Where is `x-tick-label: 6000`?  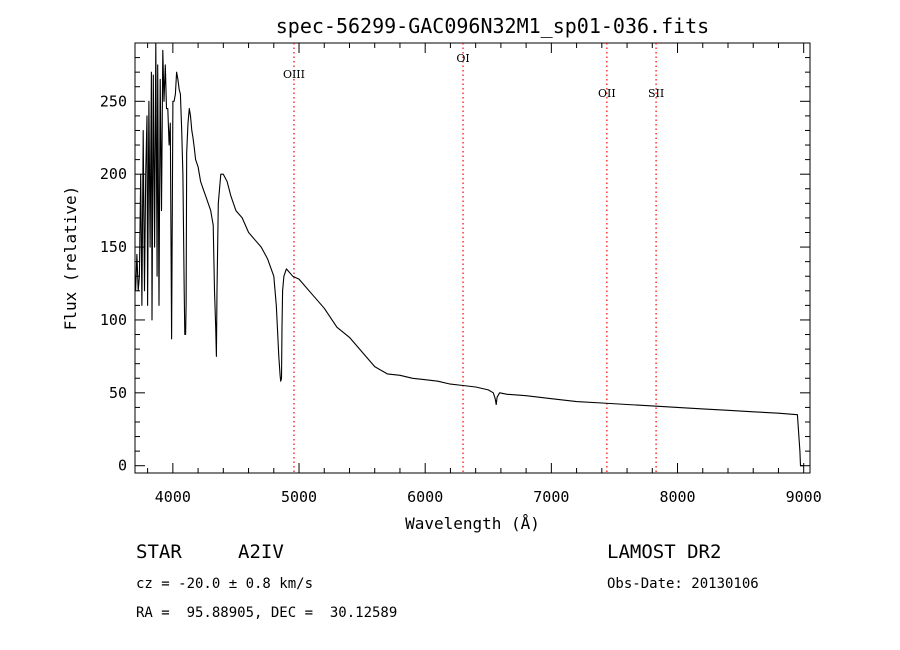
x-tick-label: 6000 is located at coordinates (425, 497).